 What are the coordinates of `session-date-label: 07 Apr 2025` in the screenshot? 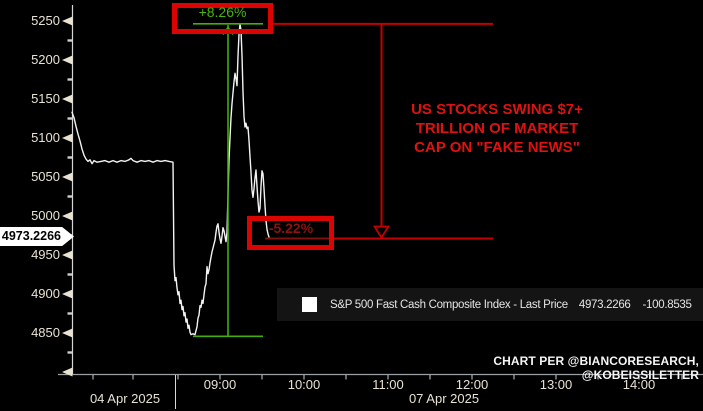 It's located at (444, 398).